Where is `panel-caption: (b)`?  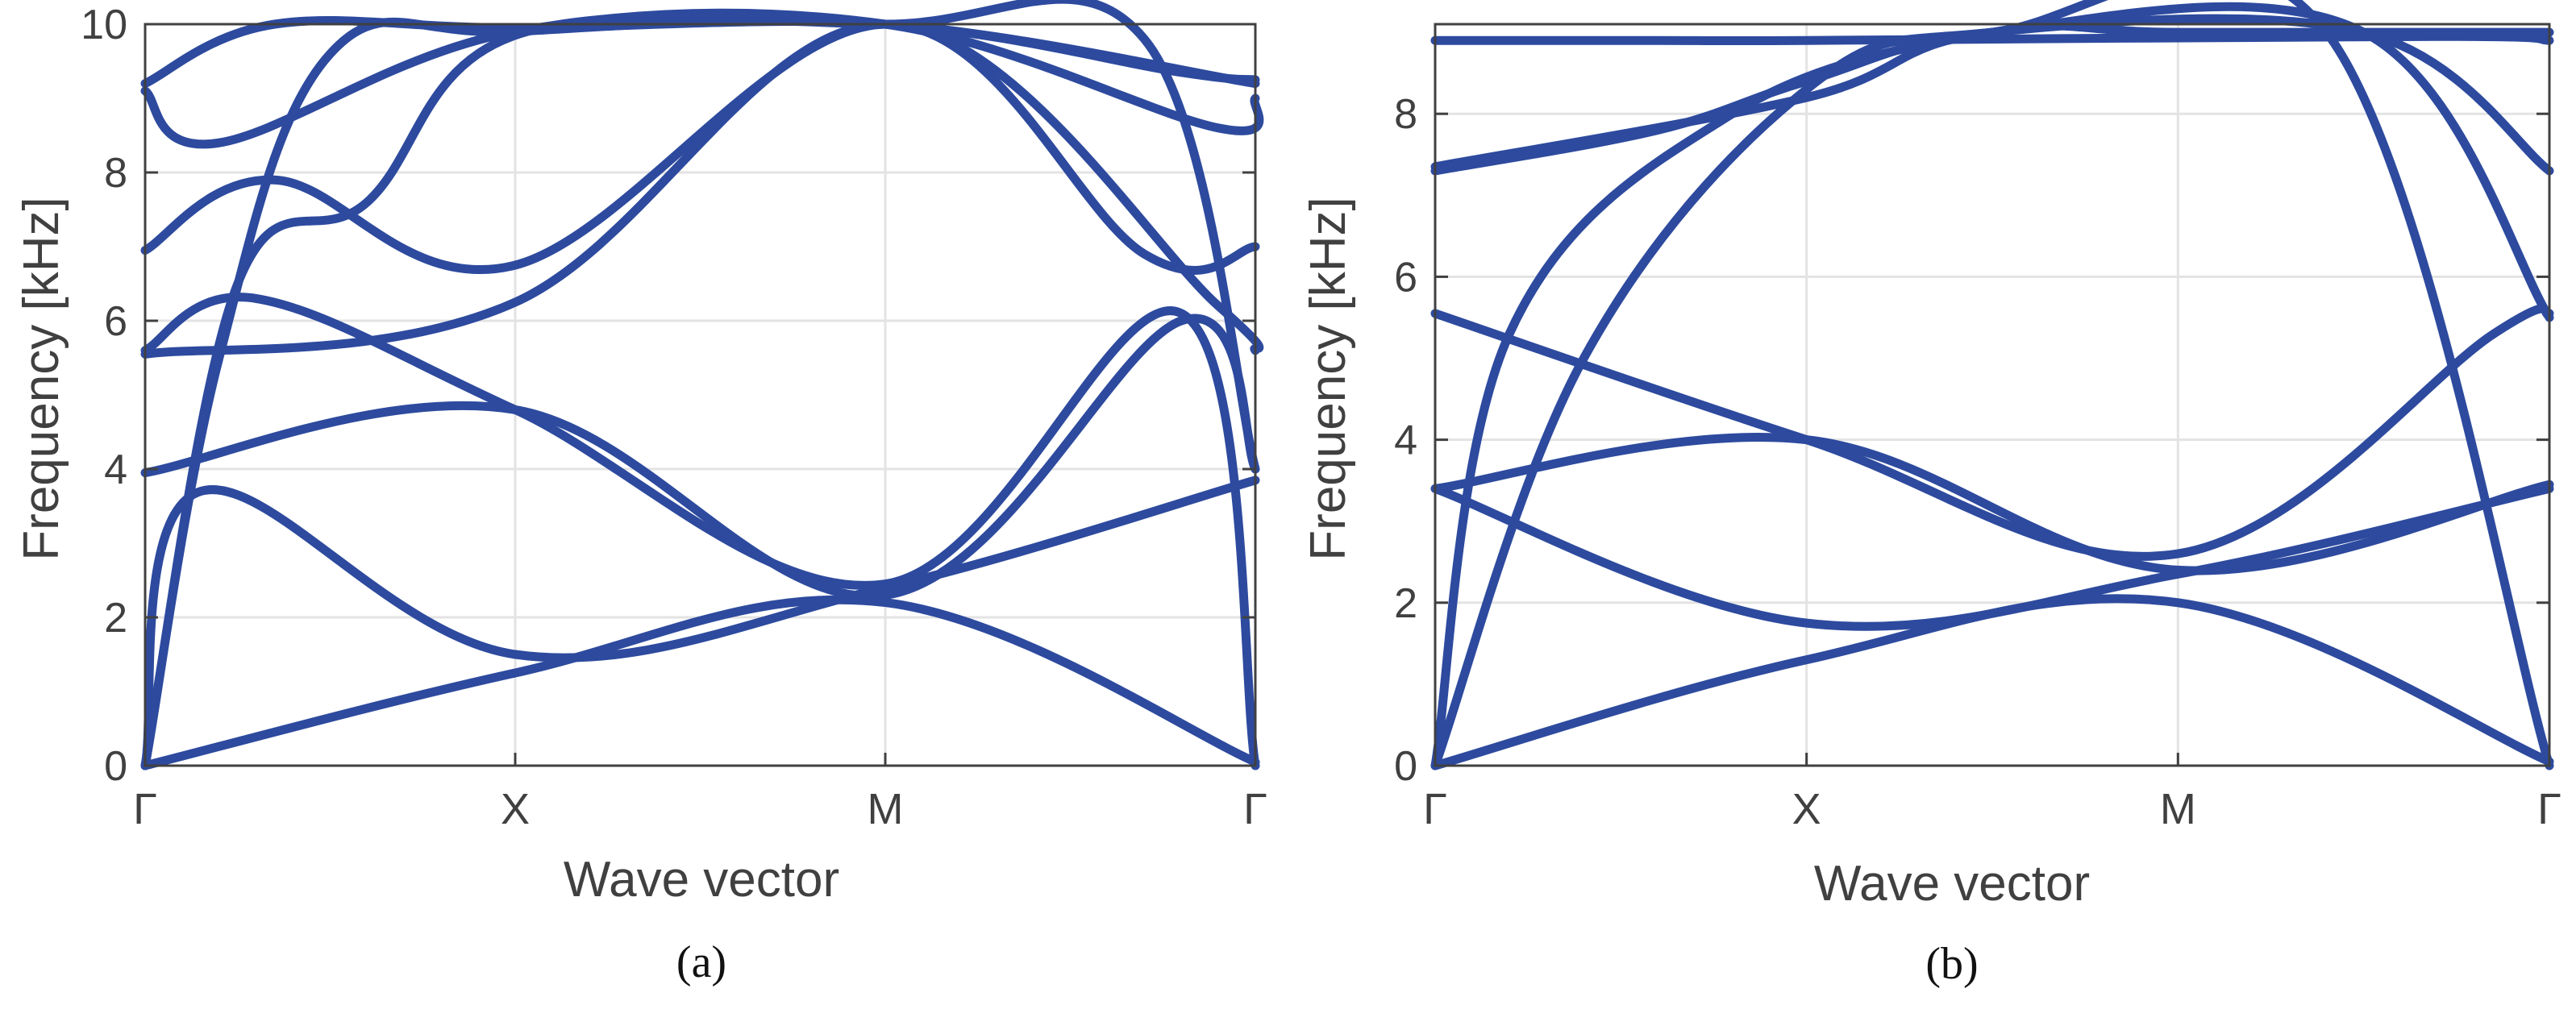
panel-caption: (b) is located at coordinates (1952, 964).